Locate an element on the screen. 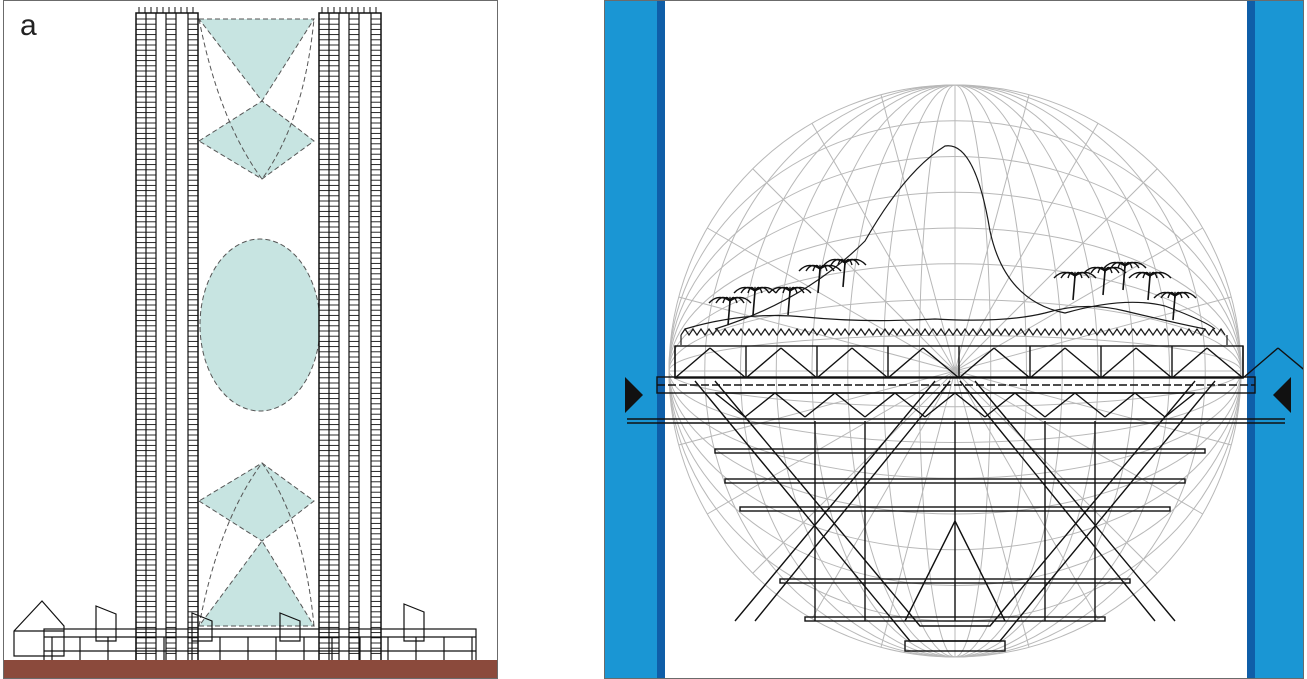  water-right is located at coordinates (1279, 339).